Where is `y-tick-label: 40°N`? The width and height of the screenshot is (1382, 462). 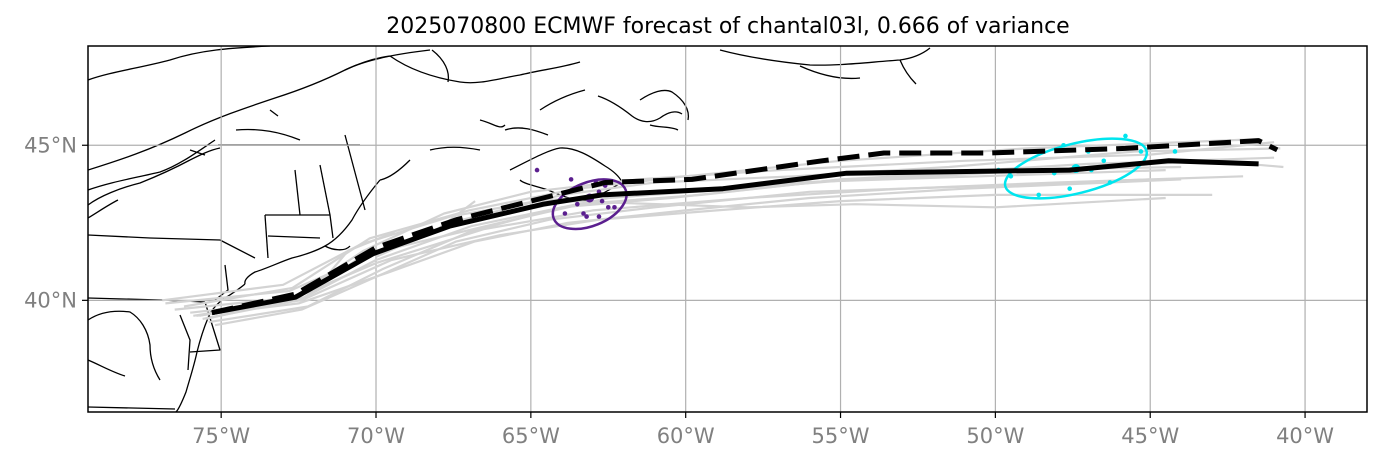 y-tick-label: 40°N is located at coordinates (50, 300).